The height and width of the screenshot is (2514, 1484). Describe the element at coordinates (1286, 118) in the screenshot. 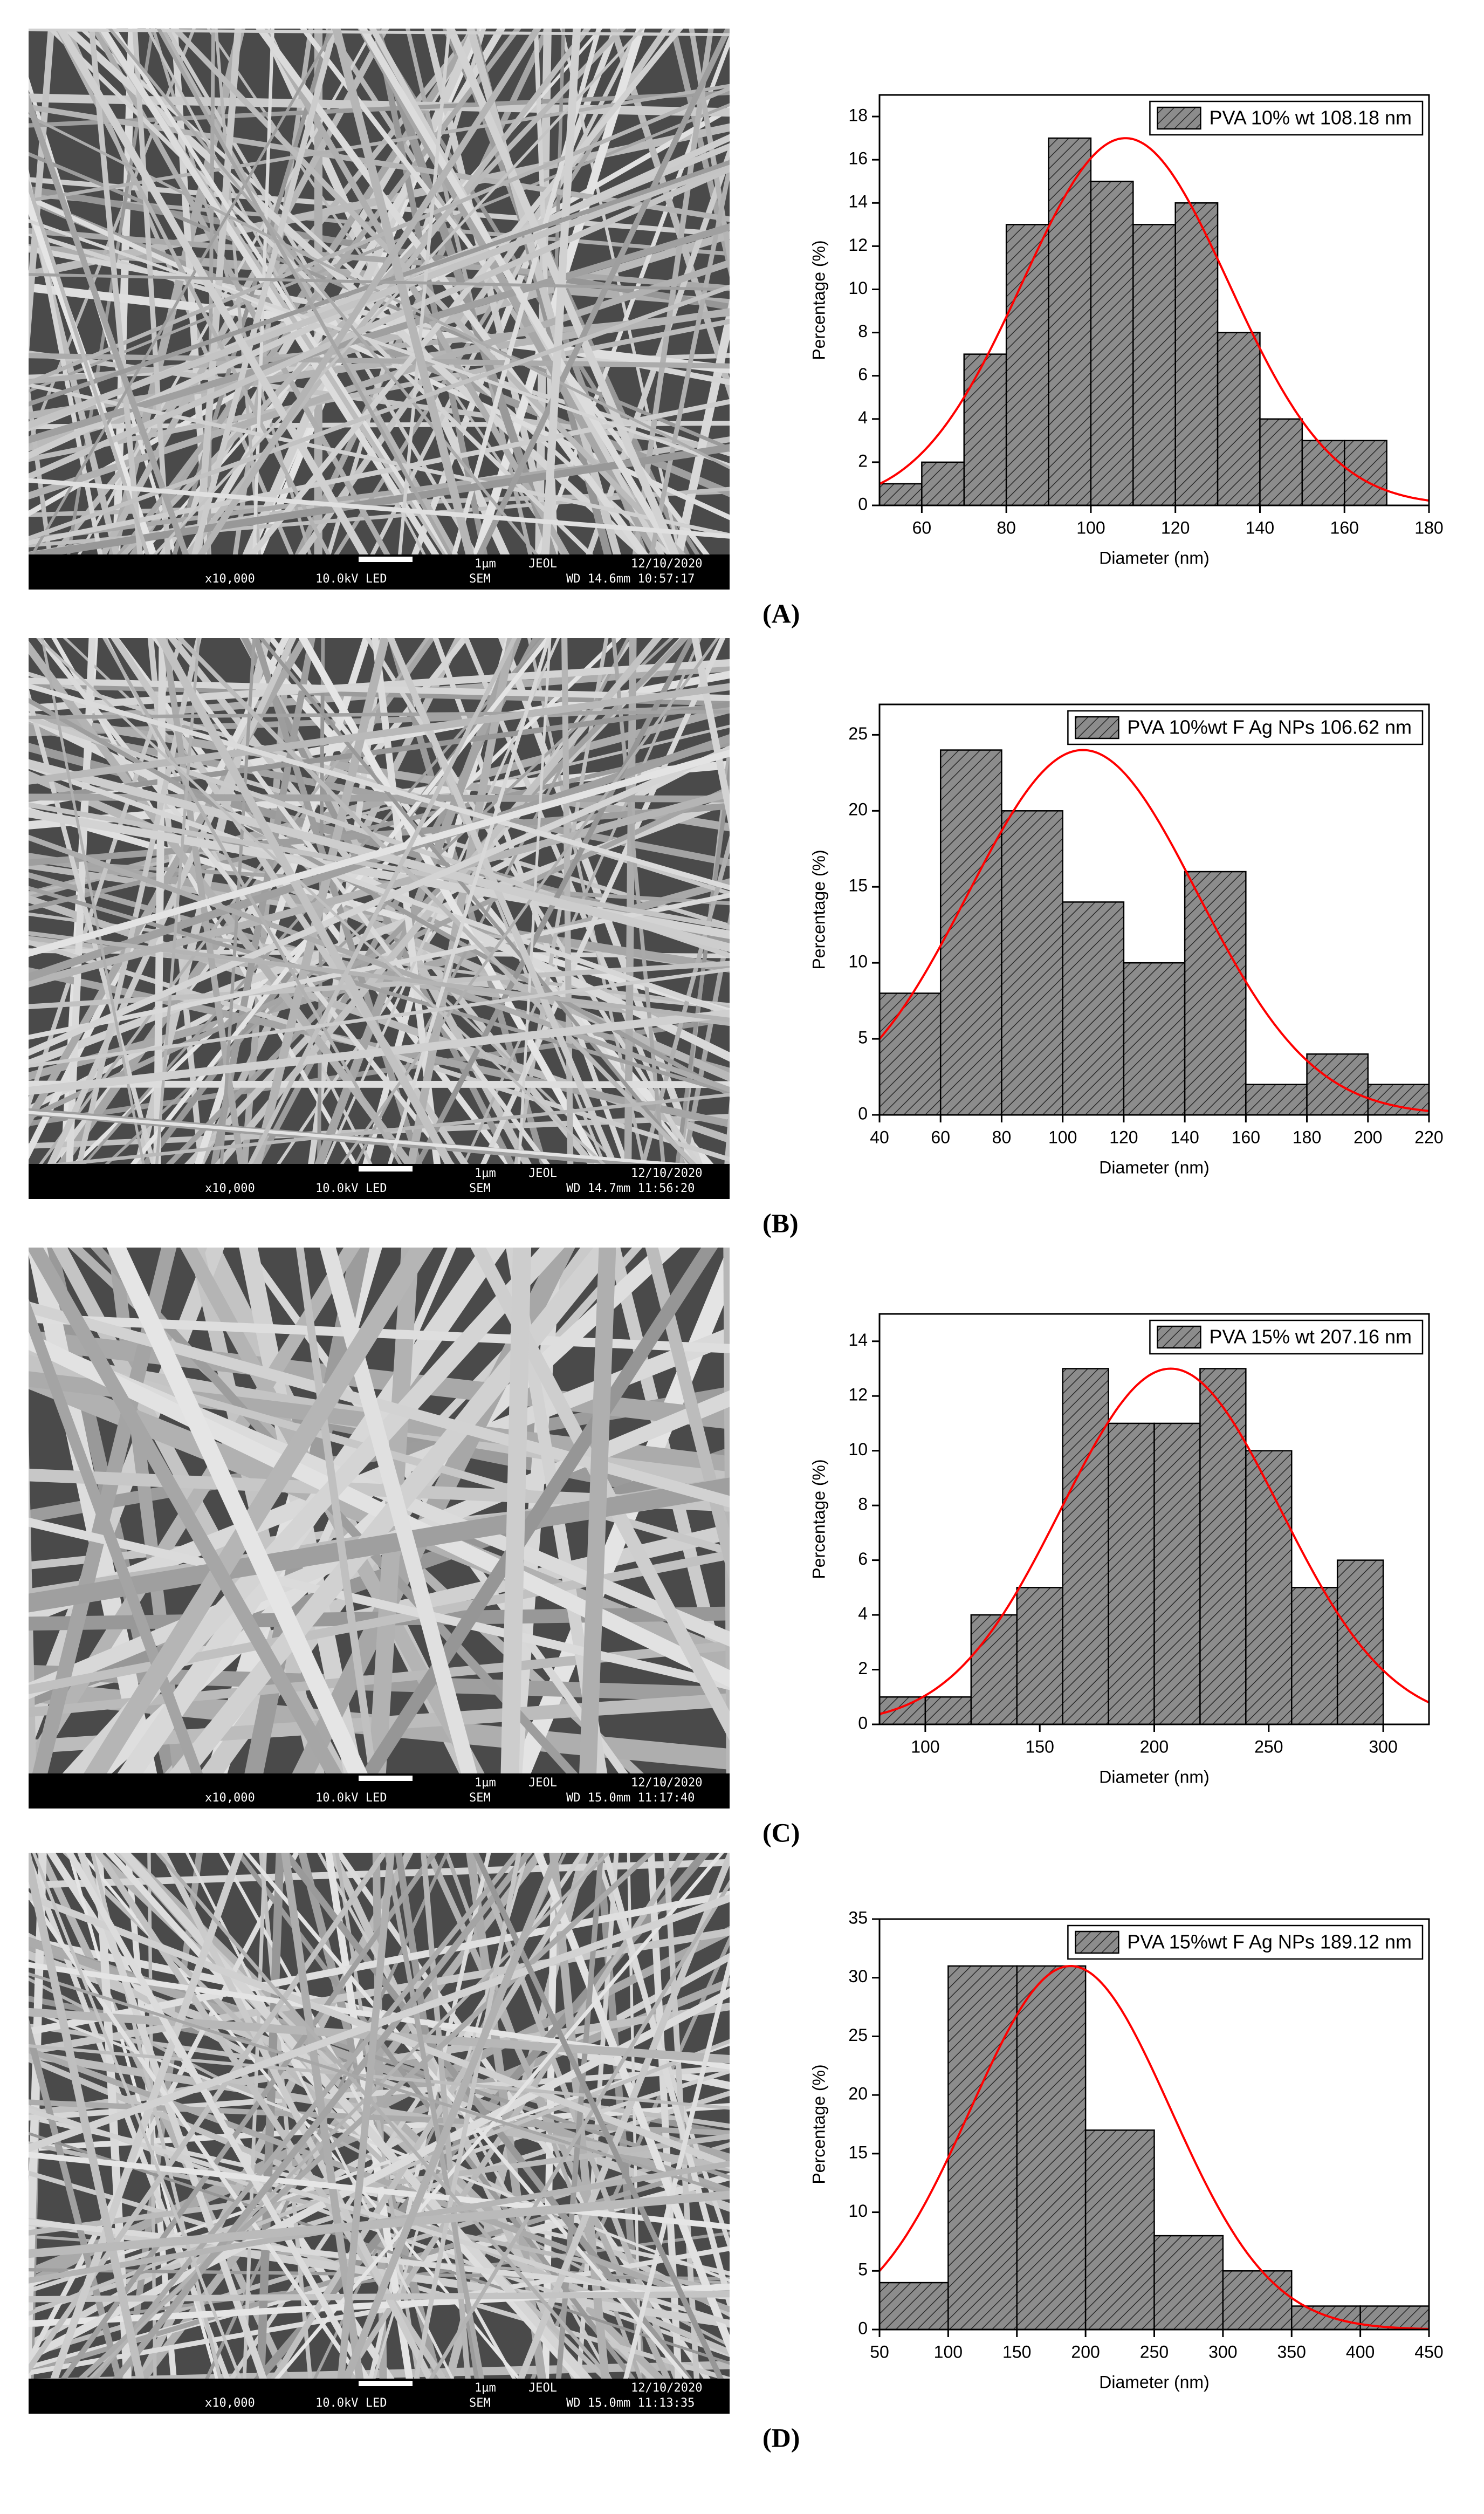

I see `legend: PVA 10% wt 108.18 nm` at that location.